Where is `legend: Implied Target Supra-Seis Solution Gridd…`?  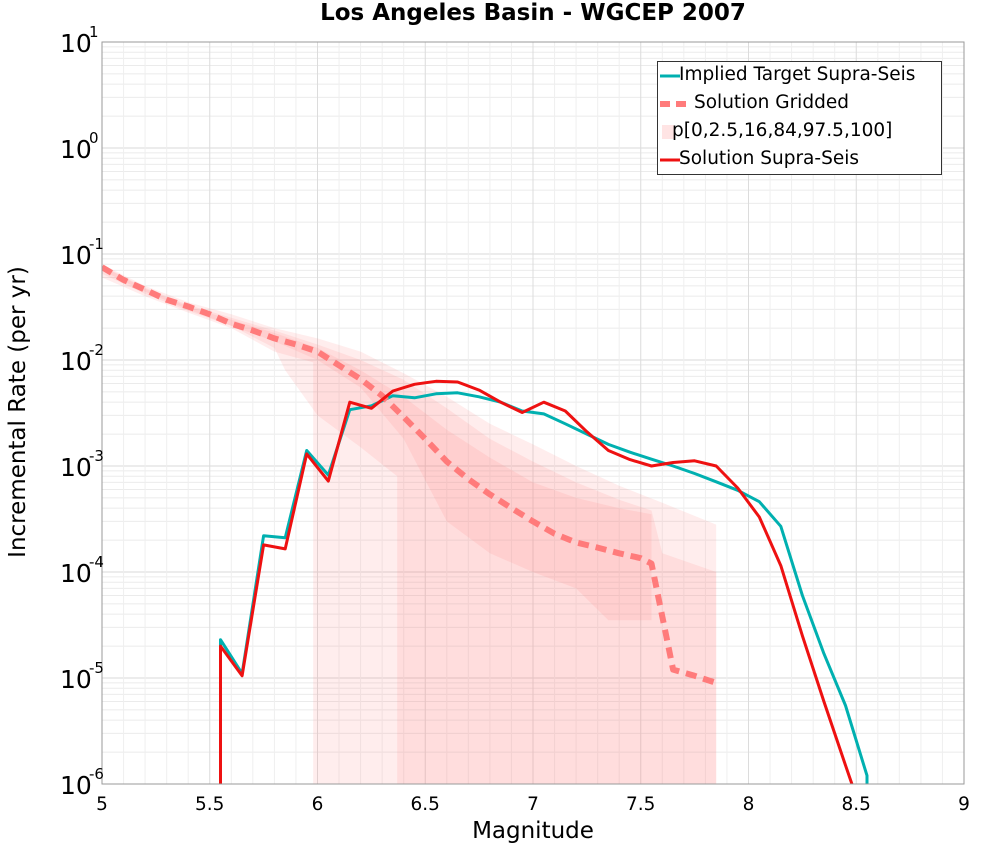 legend: Implied Target Supra-Seis Solution Gridd… is located at coordinates (799, 118).